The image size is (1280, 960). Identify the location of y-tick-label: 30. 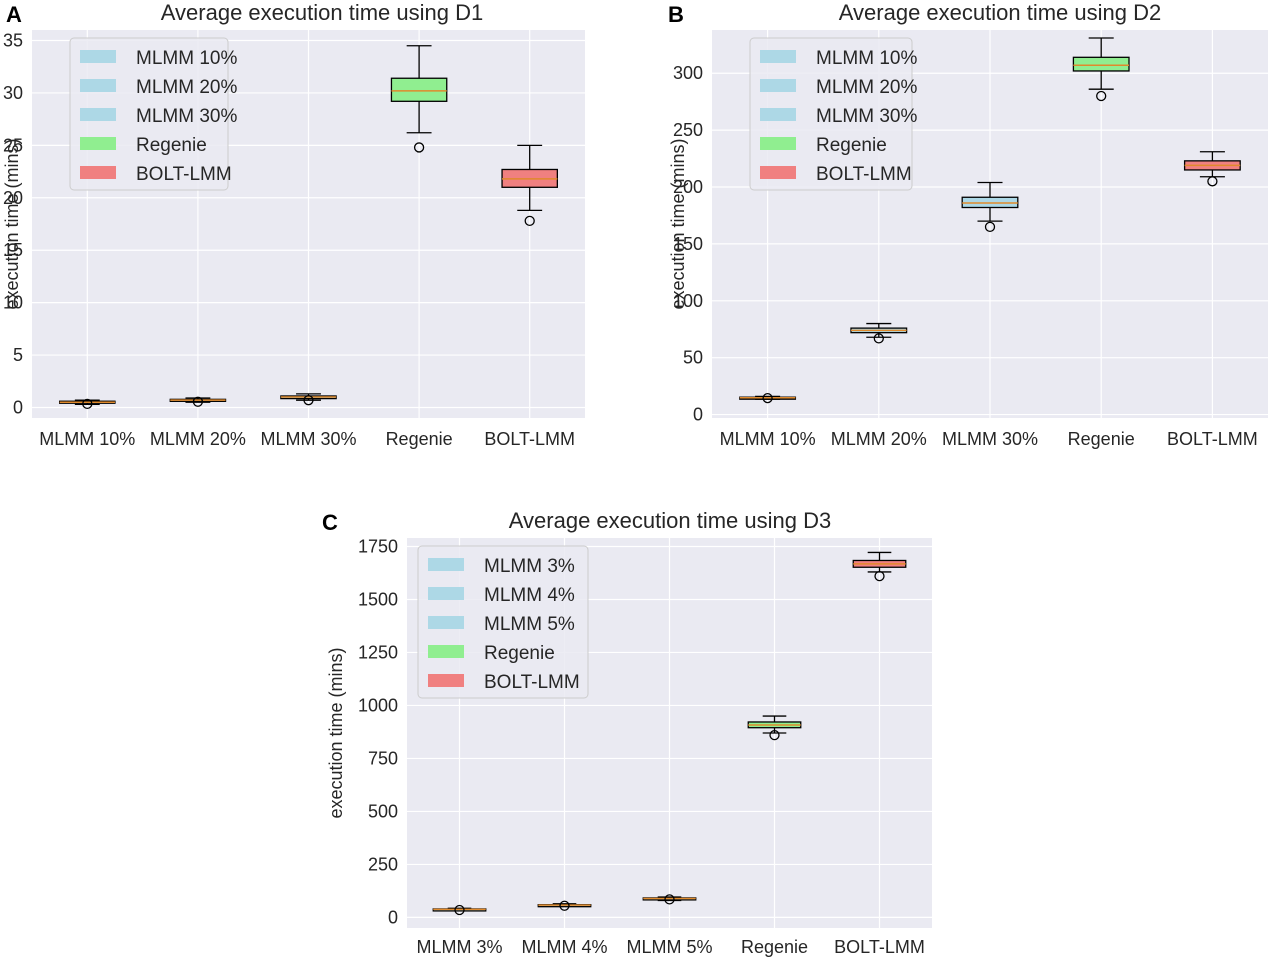
(13, 93).